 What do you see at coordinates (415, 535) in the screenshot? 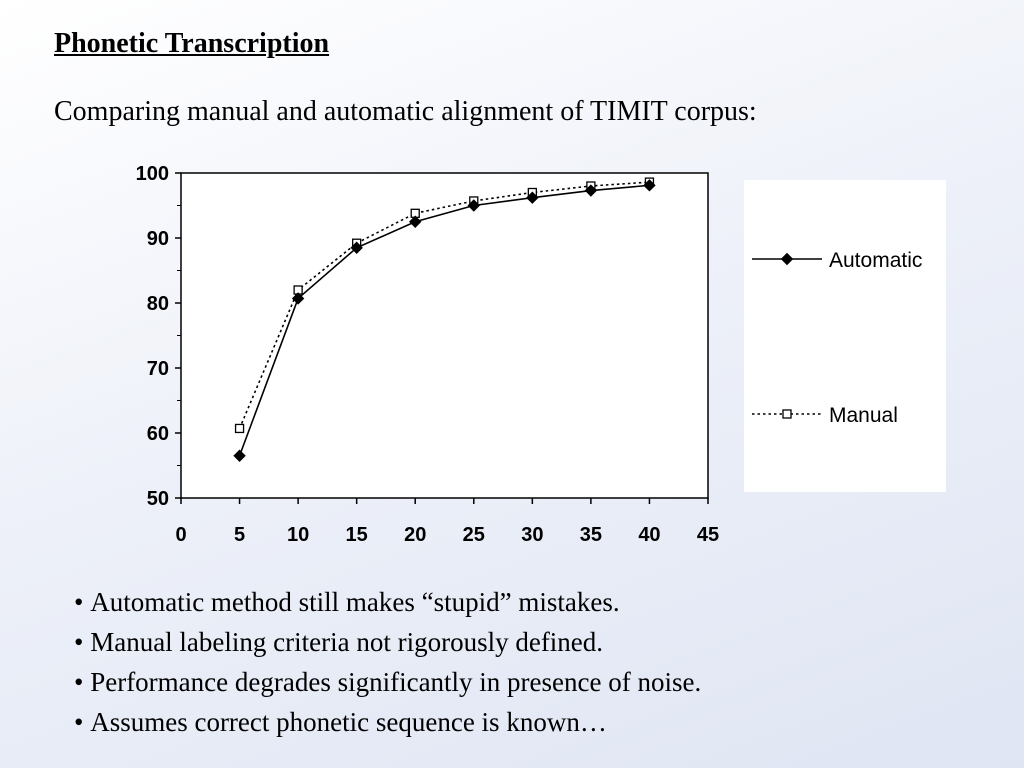
I see `x-tick-label: 20` at bounding box center [415, 535].